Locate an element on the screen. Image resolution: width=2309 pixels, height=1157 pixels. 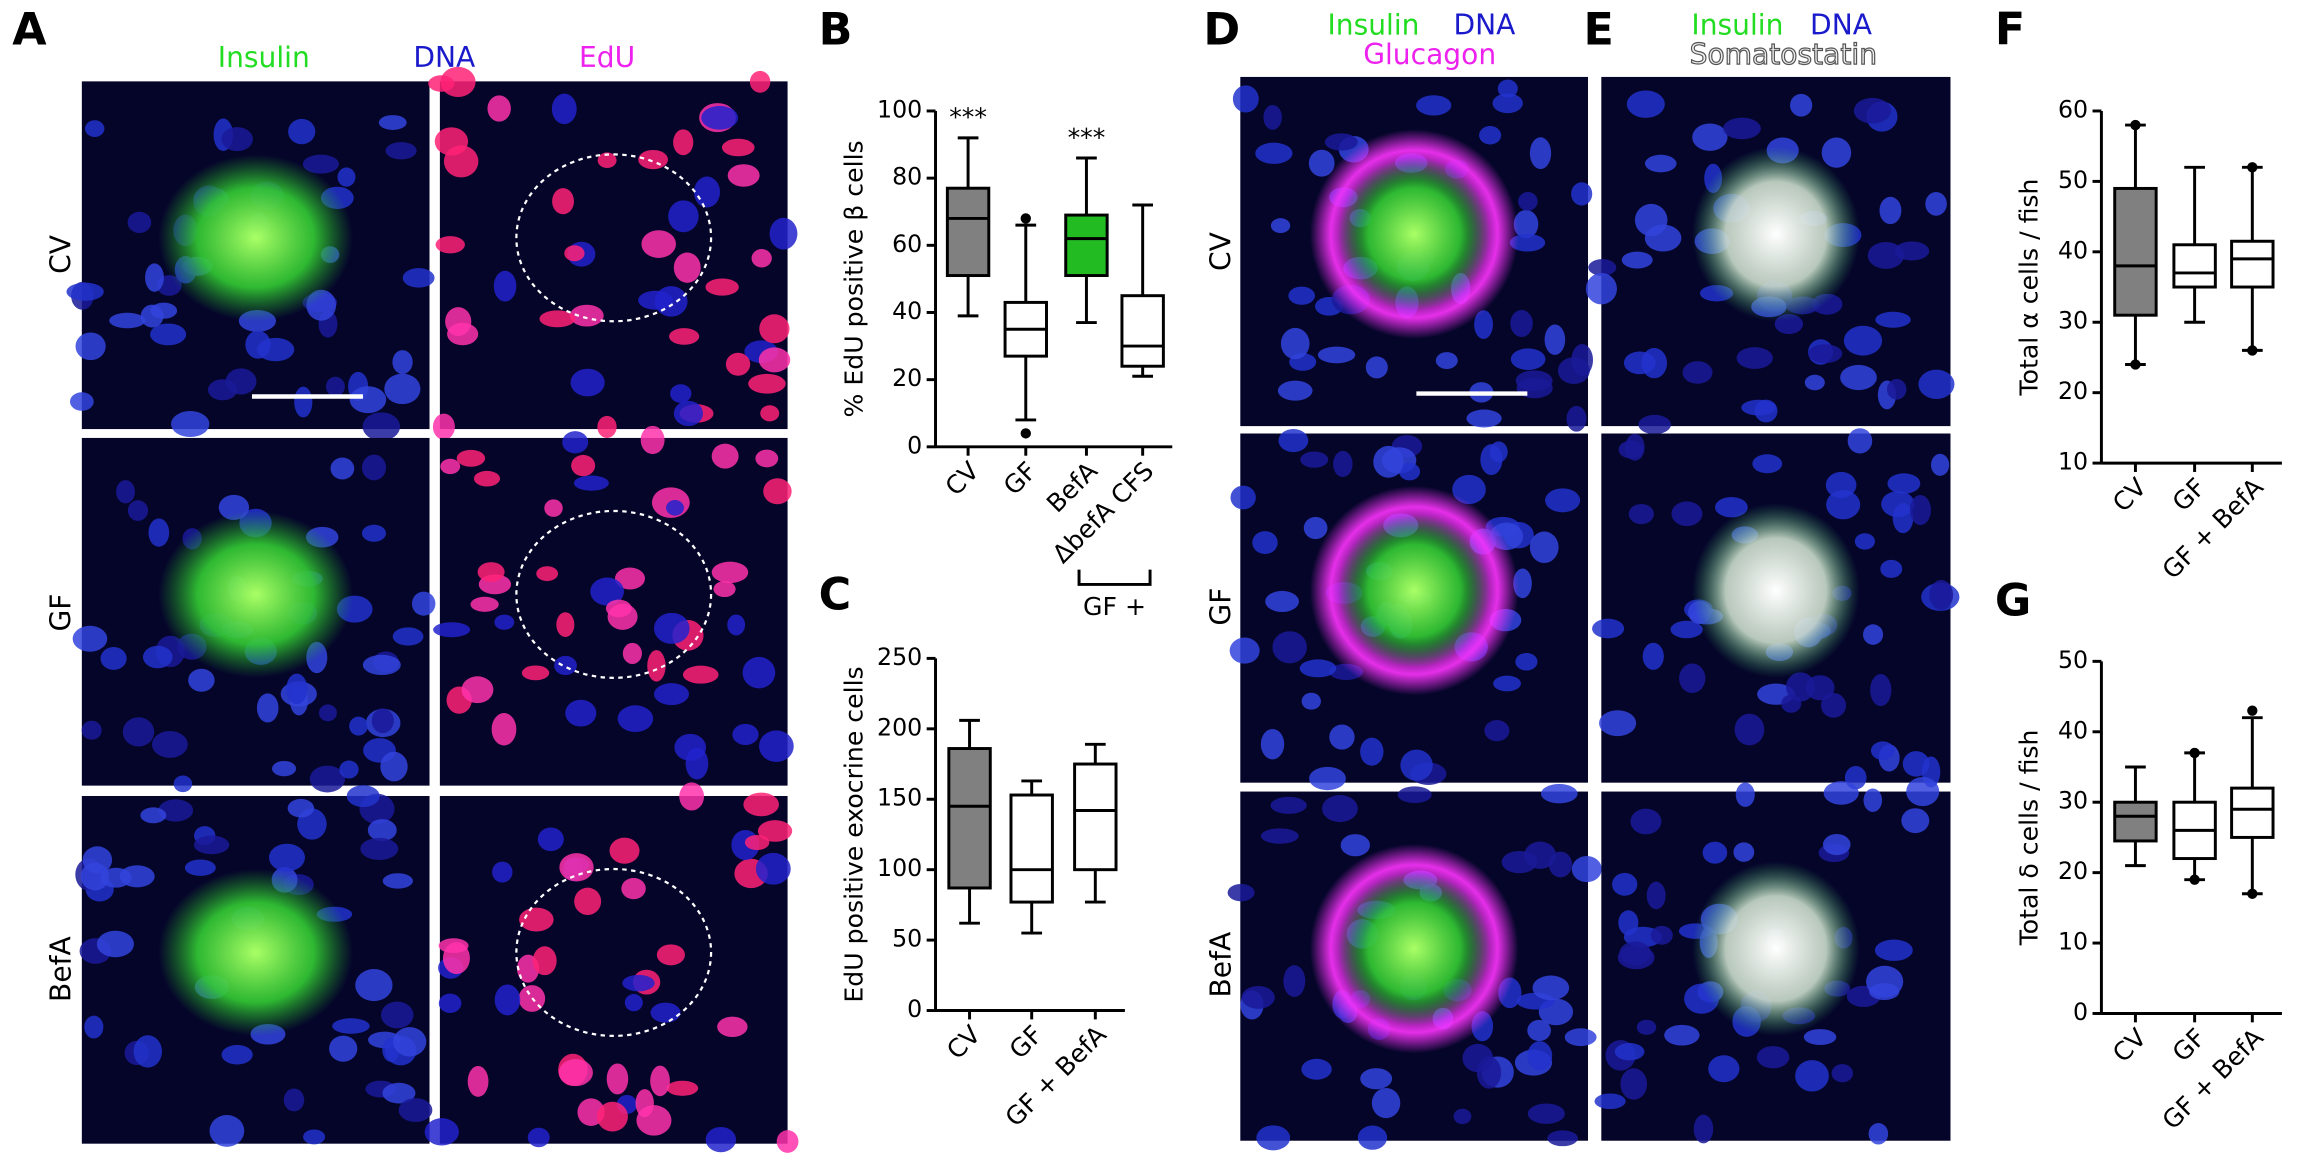
panel-letter: C is located at coordinates (835, 595).